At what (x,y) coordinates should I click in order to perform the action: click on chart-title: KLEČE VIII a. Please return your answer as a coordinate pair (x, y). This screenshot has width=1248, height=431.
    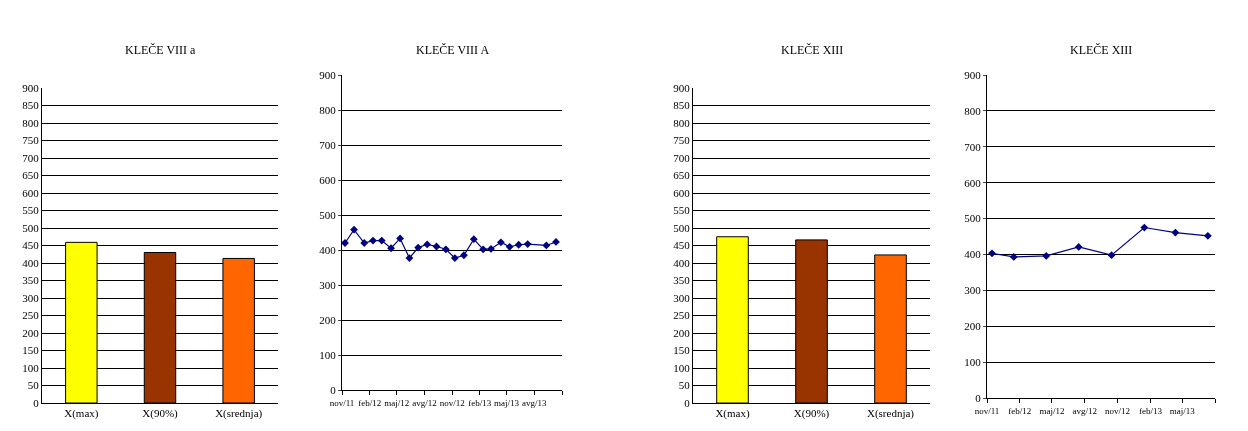
    Looking at the image, I should click on (161, 50).